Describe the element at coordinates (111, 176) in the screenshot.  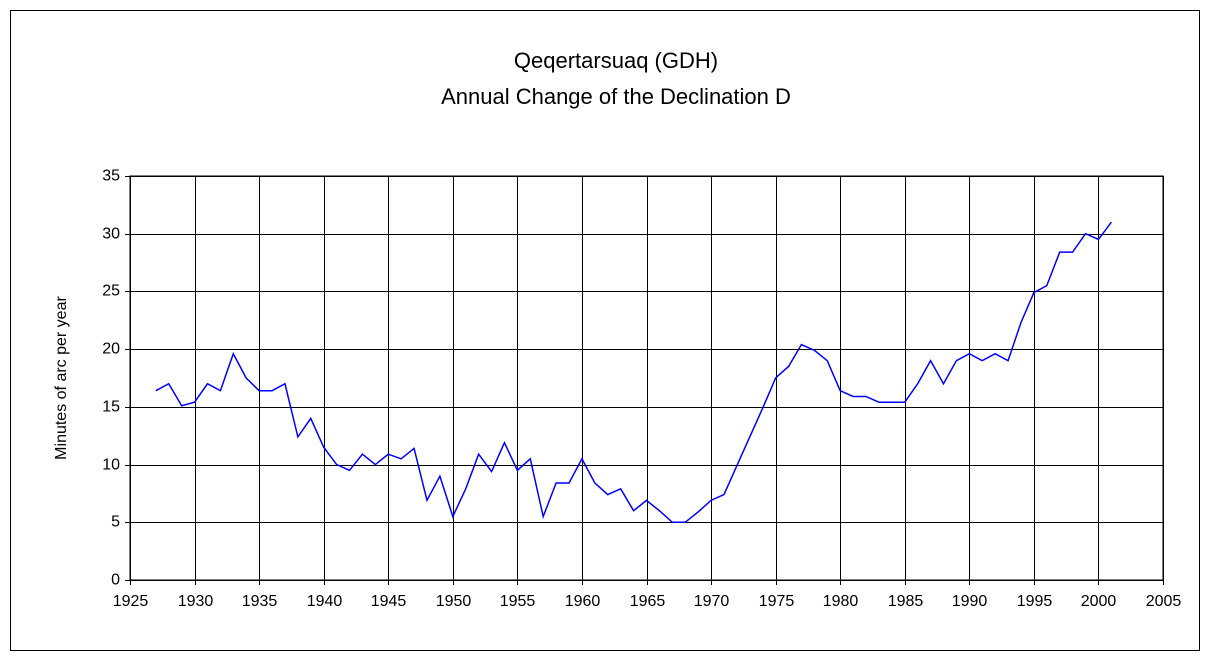
I see `y-tick-label: 35` at that location.